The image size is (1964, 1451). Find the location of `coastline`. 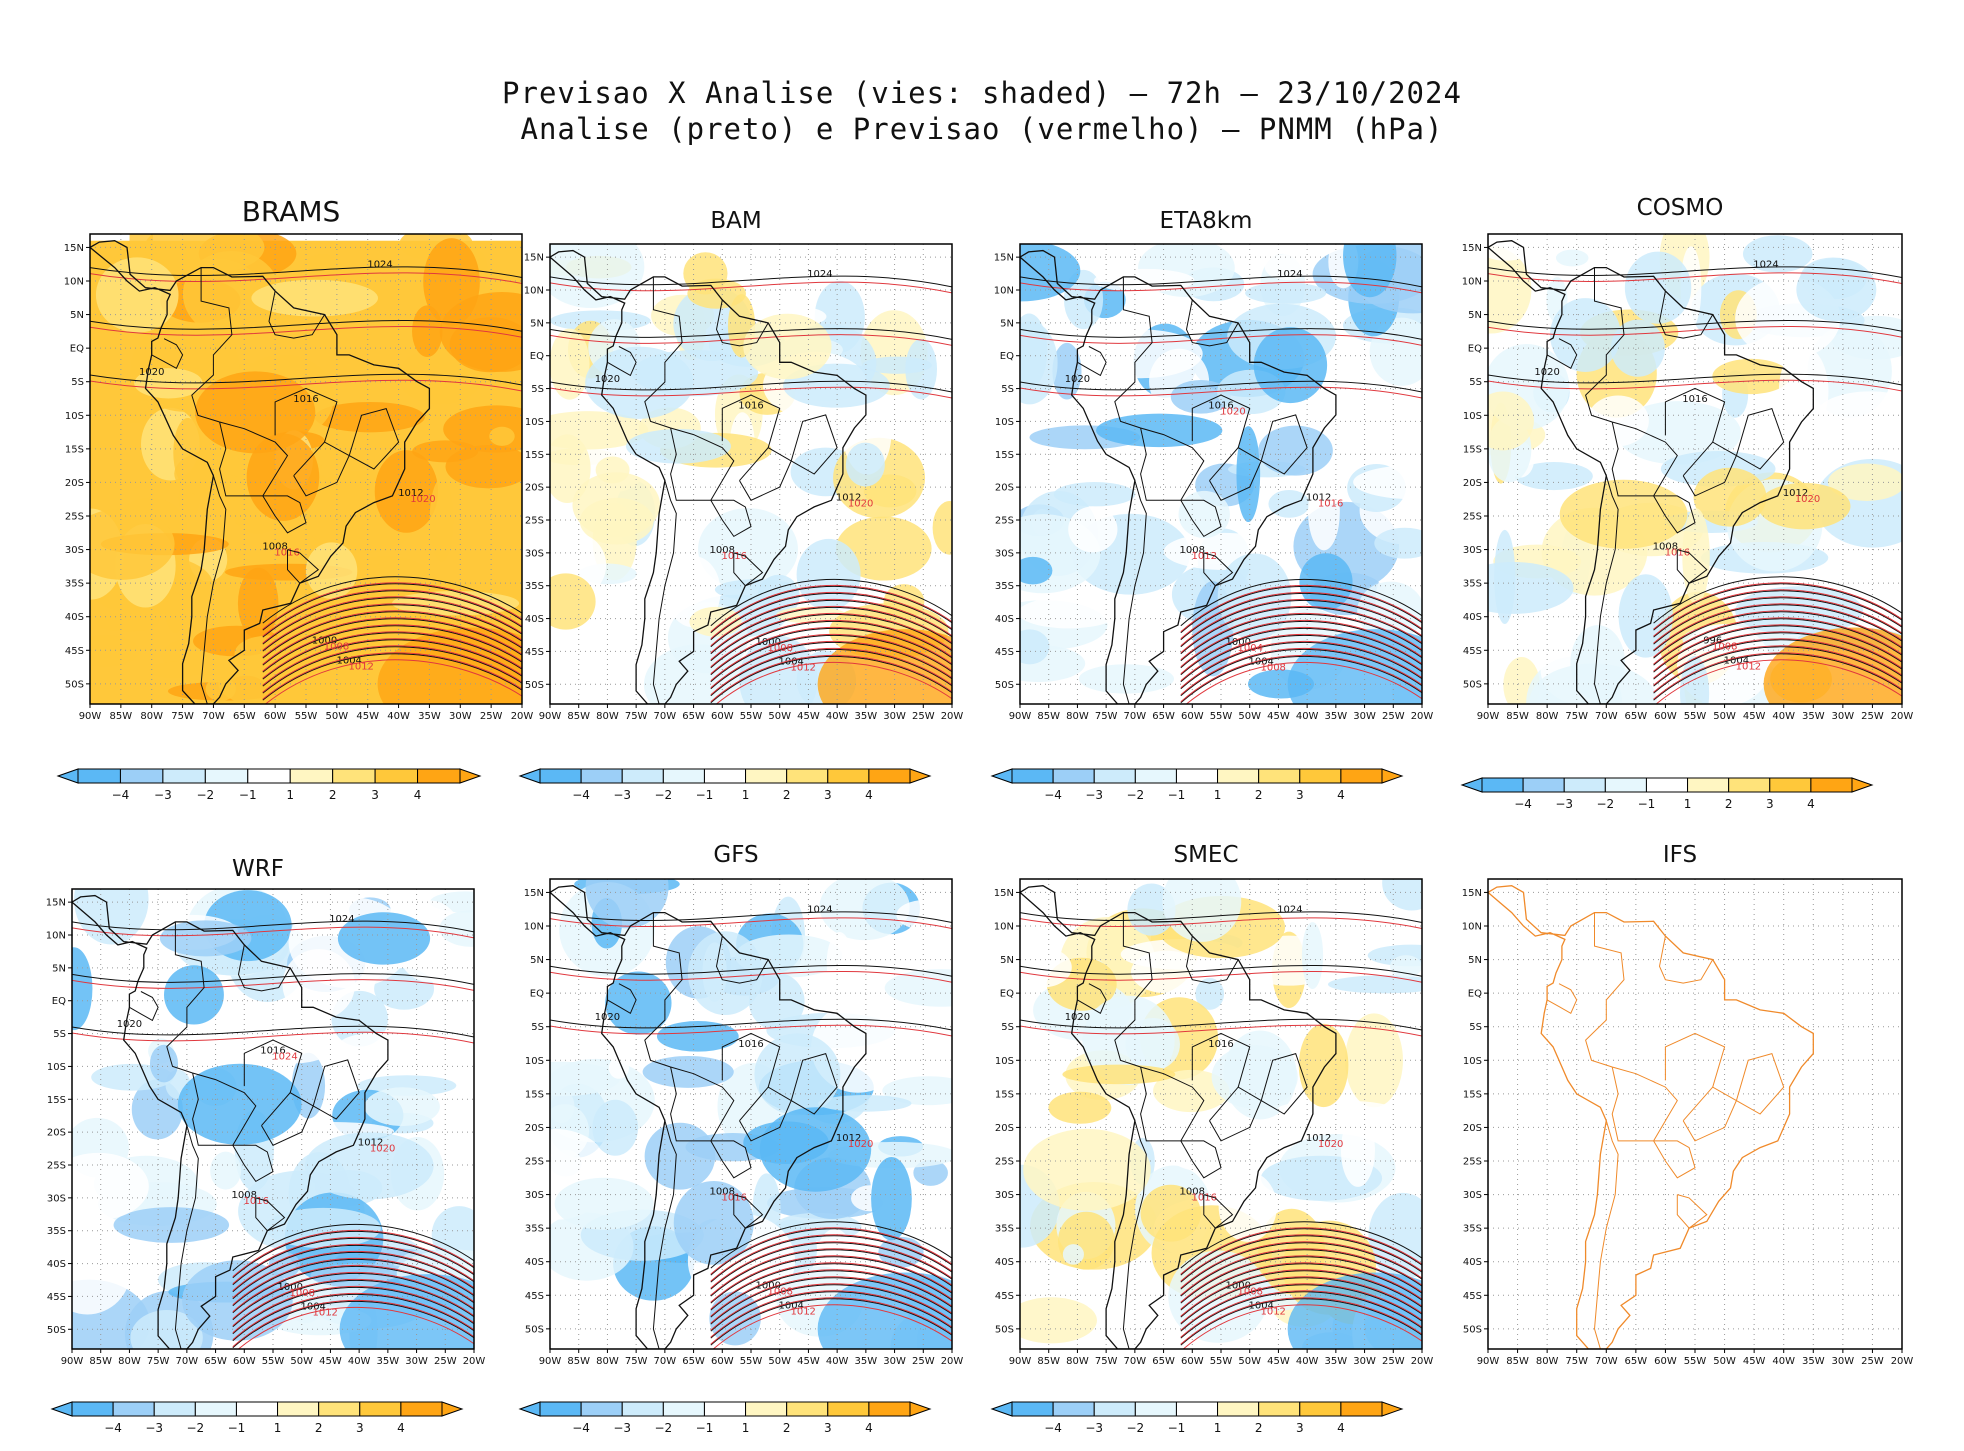

coastline is located at coordinates (1178, 476).